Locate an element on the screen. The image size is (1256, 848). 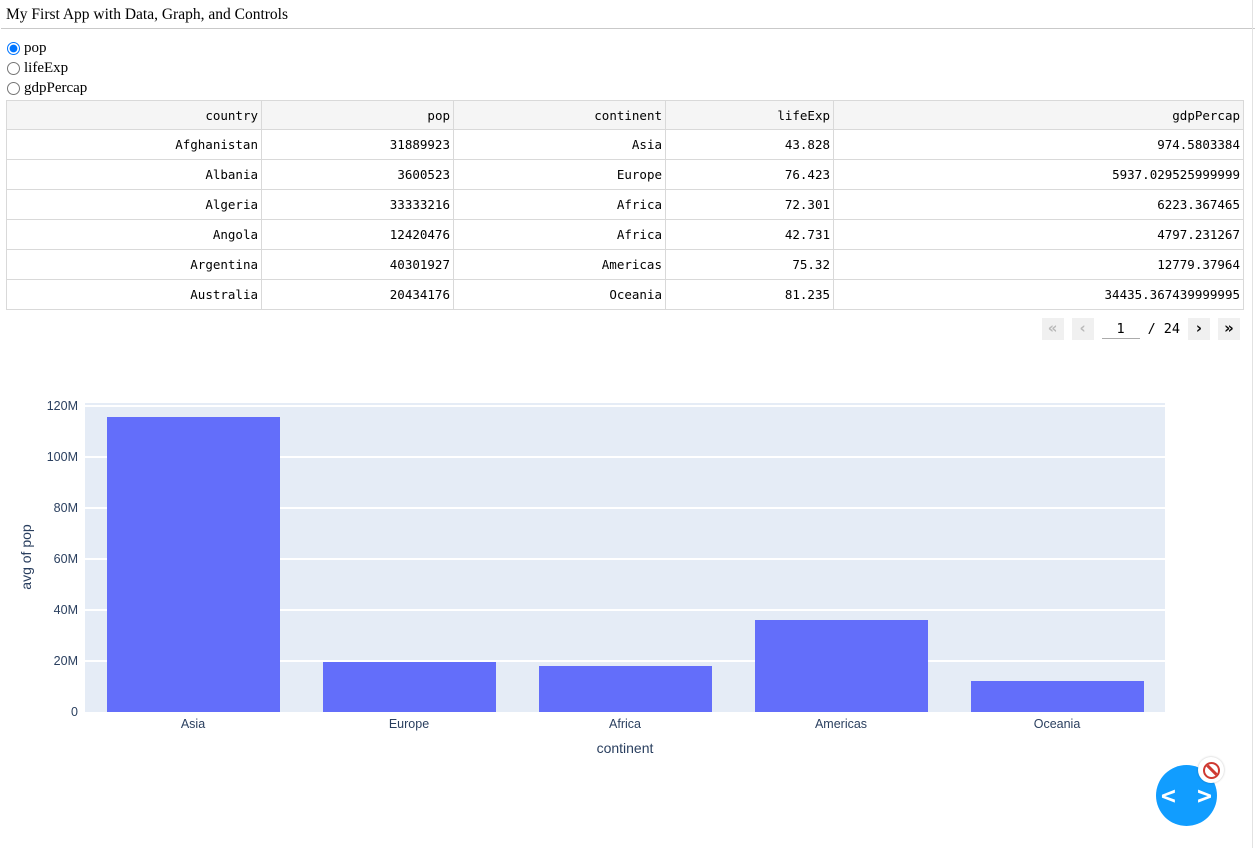
x-axis-title: continent is located at coordinates (625, 748).